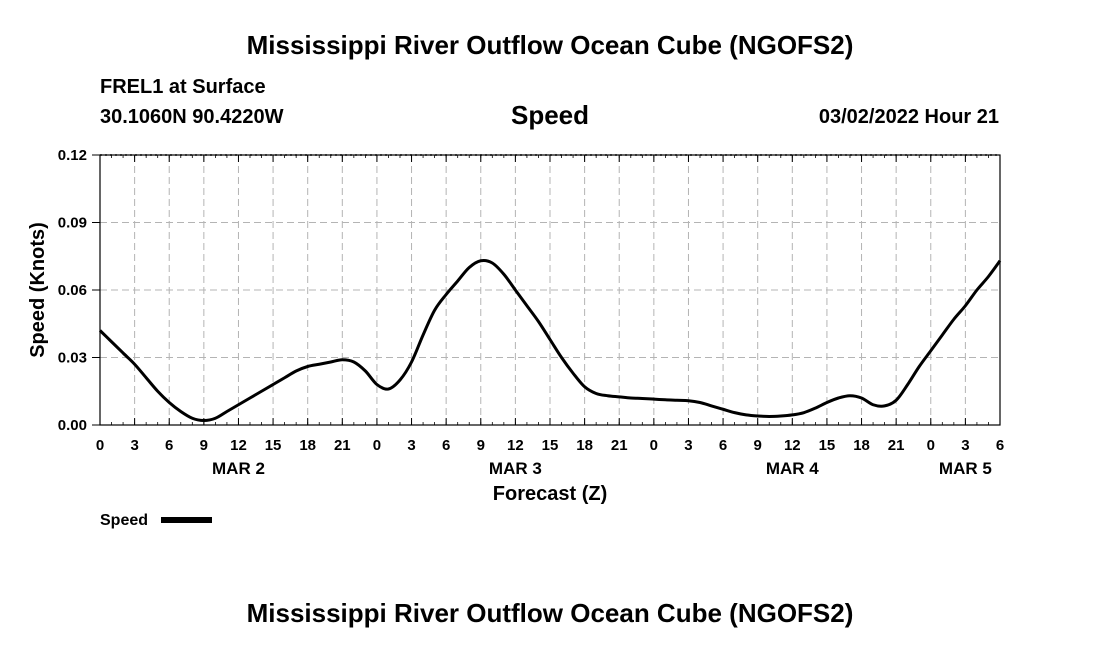  What do you see at coordinates (792, 468) in the screenshot?
I see `day-label: MAR 4` at bounding box center [792, 468].